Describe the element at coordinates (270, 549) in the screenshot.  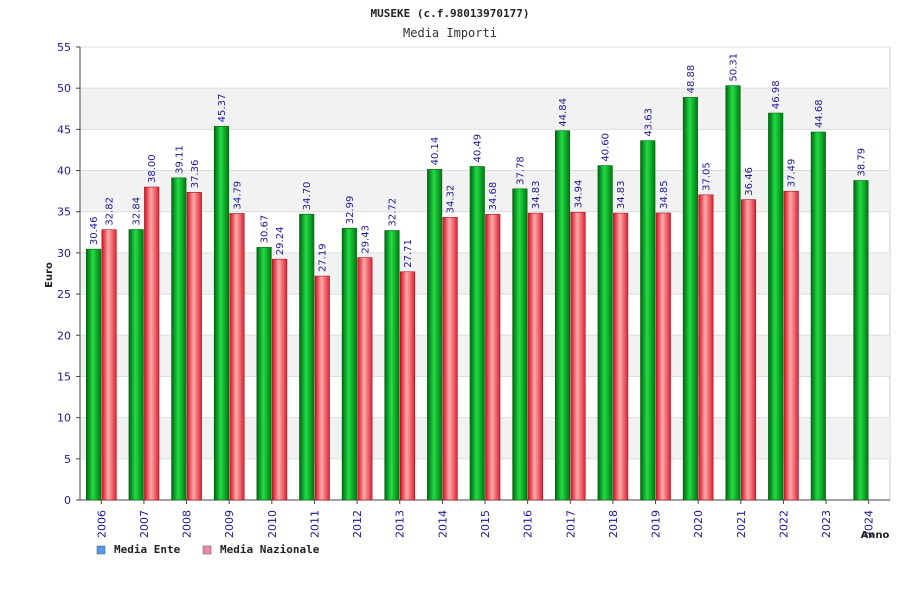
I see `legend-label-media-nazionale: Media Nazionale` at that location.